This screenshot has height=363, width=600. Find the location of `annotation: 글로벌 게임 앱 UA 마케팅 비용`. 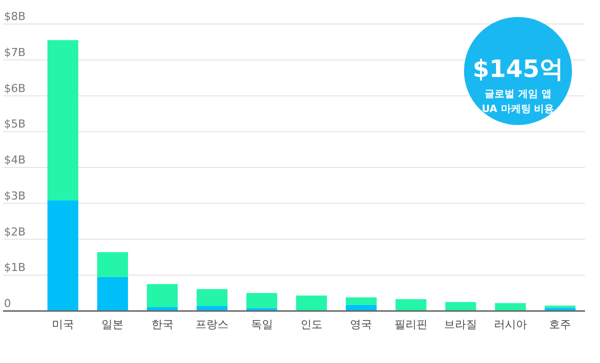

annotation: 글로벌 게임 앱 UA 마케팅 비용 is located at coordinates (518, 102).